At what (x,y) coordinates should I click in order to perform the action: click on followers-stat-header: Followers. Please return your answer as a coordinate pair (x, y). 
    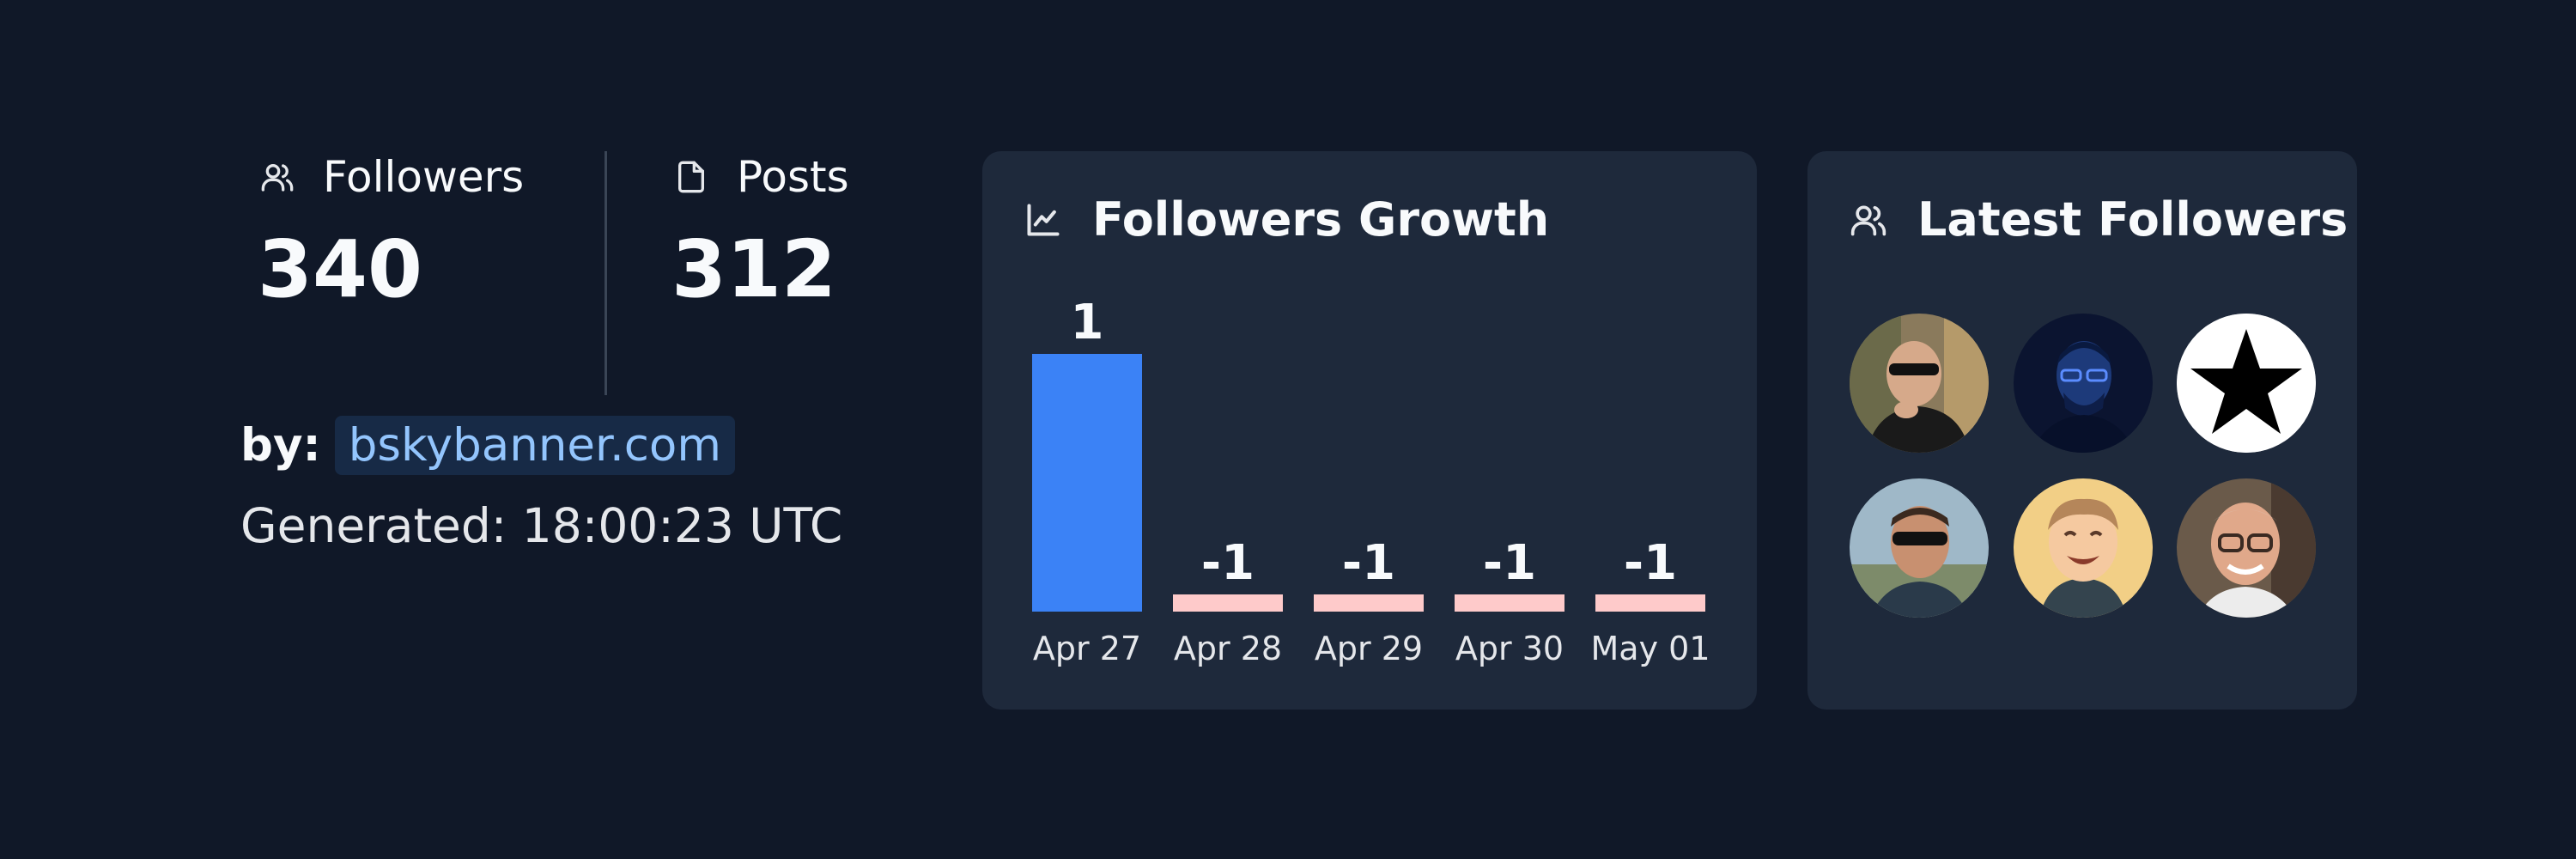
    Looking at the image, I should click on (391, 177).